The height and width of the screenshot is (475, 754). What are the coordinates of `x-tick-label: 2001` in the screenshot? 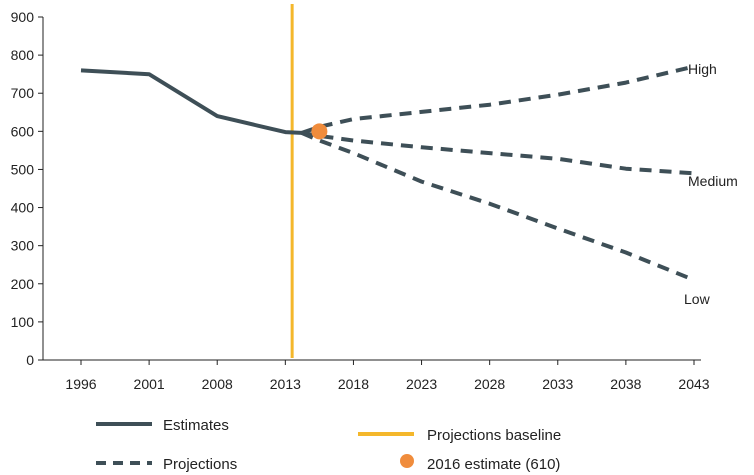 It's located at (149, 384).